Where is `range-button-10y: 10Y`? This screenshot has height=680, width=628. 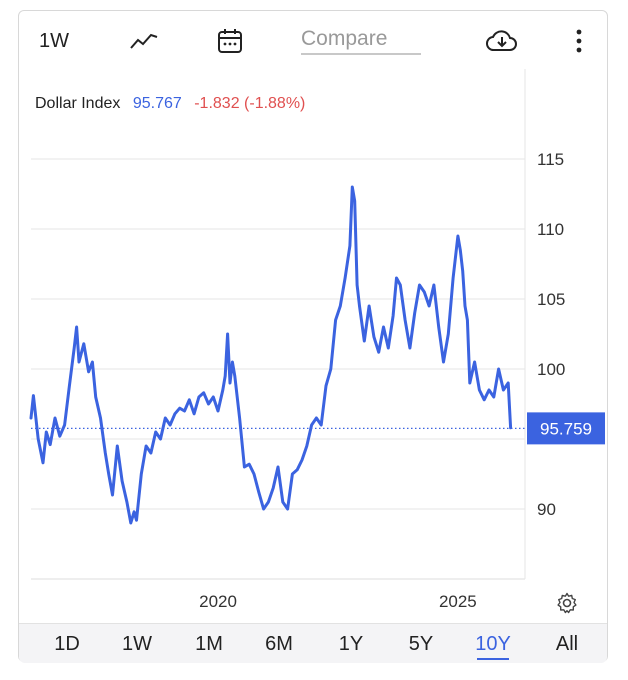 range-button-10y: 10Y is located at coordinates (493, 643).